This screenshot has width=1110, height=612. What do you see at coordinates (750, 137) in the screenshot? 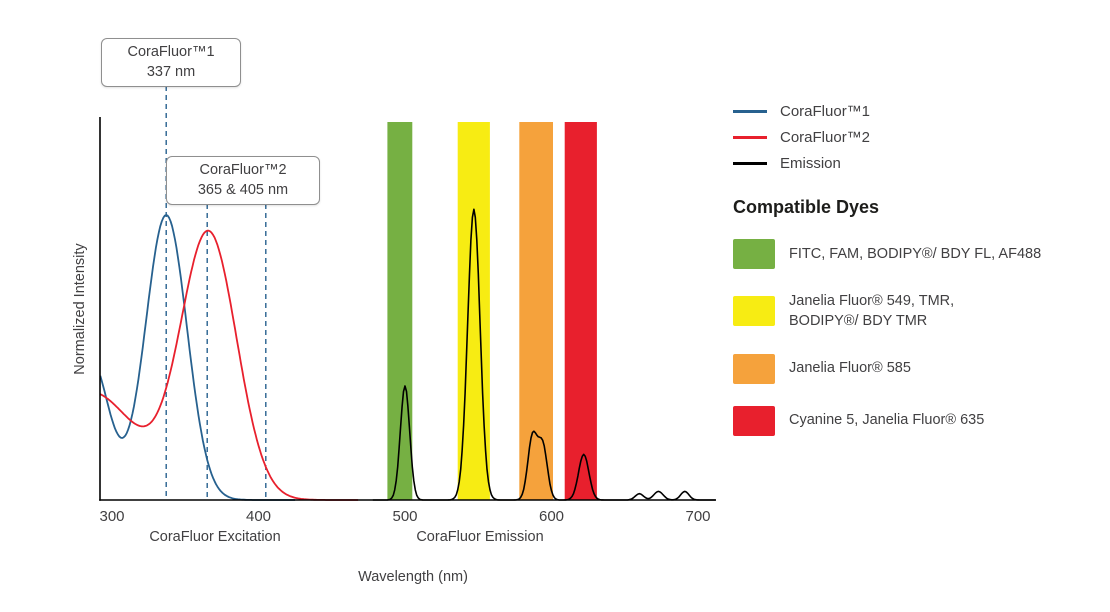
I see `corafluor2-line-sample-icon` at bounding box center [750, 137].